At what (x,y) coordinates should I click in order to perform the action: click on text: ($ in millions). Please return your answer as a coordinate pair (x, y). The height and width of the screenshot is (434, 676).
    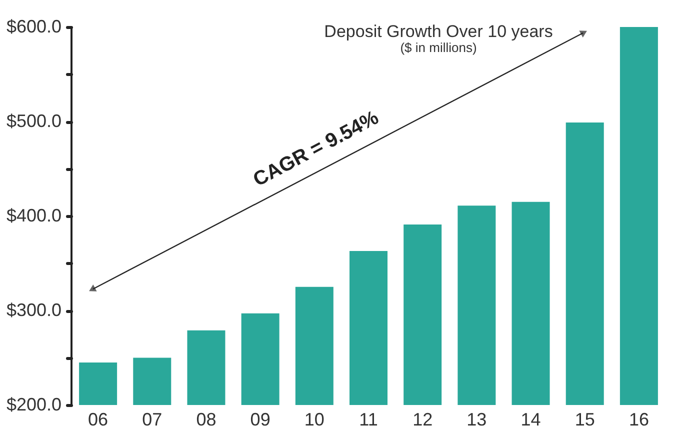
    Looking at the image, I should click on (438, 47).